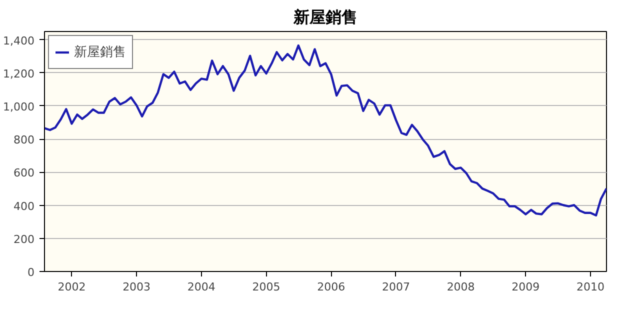 The image size is (620, 330). I want to click on x-tick-label: 2006, so click(331, 287).